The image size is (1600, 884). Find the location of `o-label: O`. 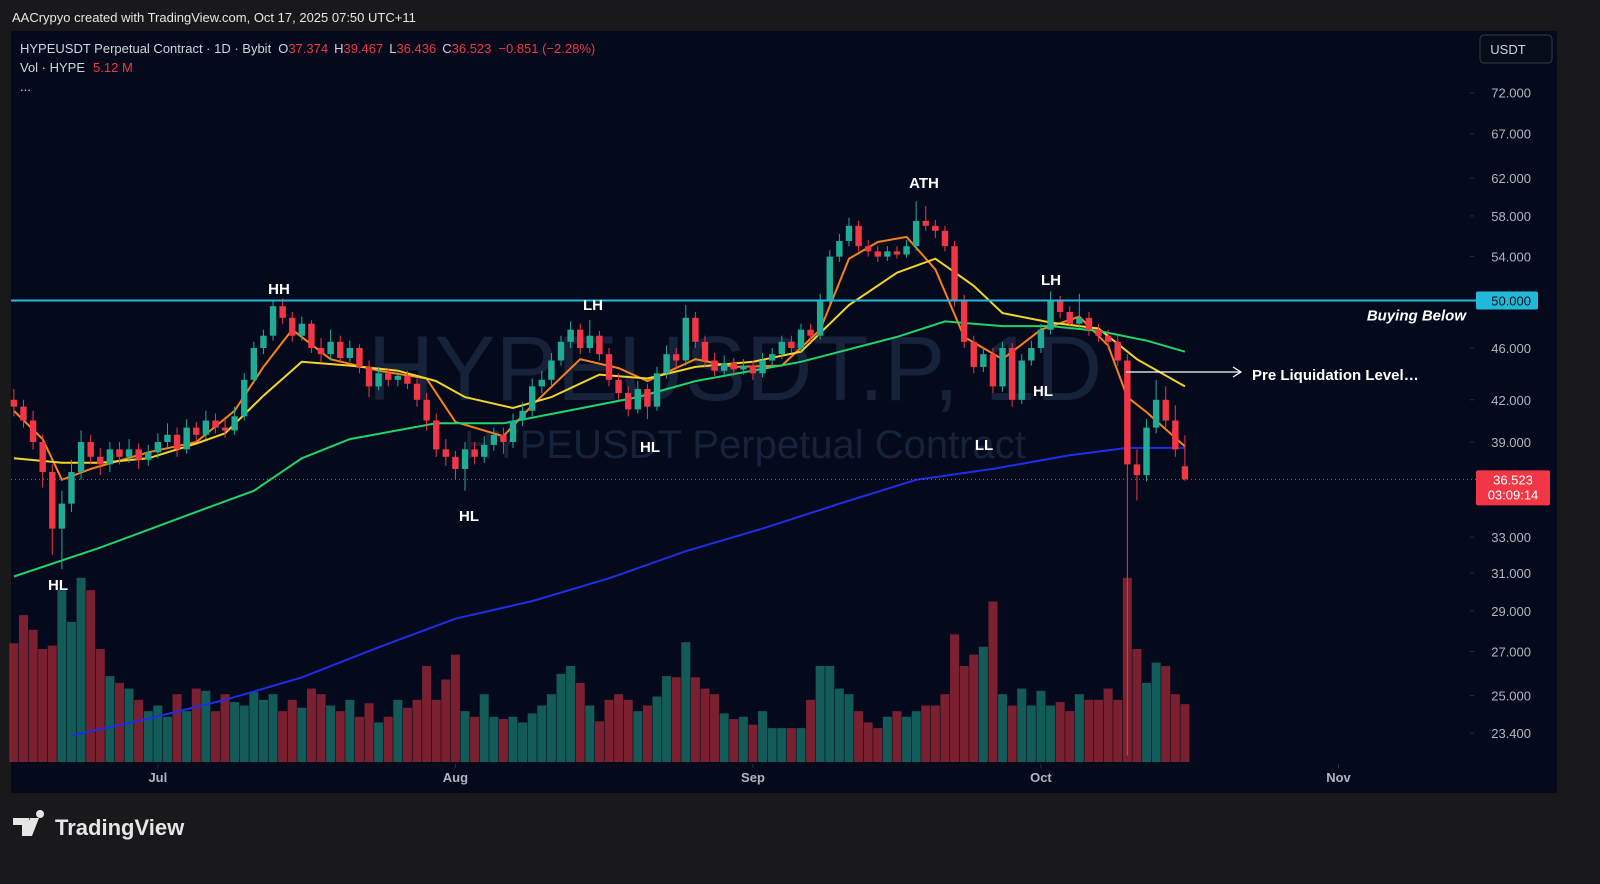

o-label: O is located at coordinates (283, 48).